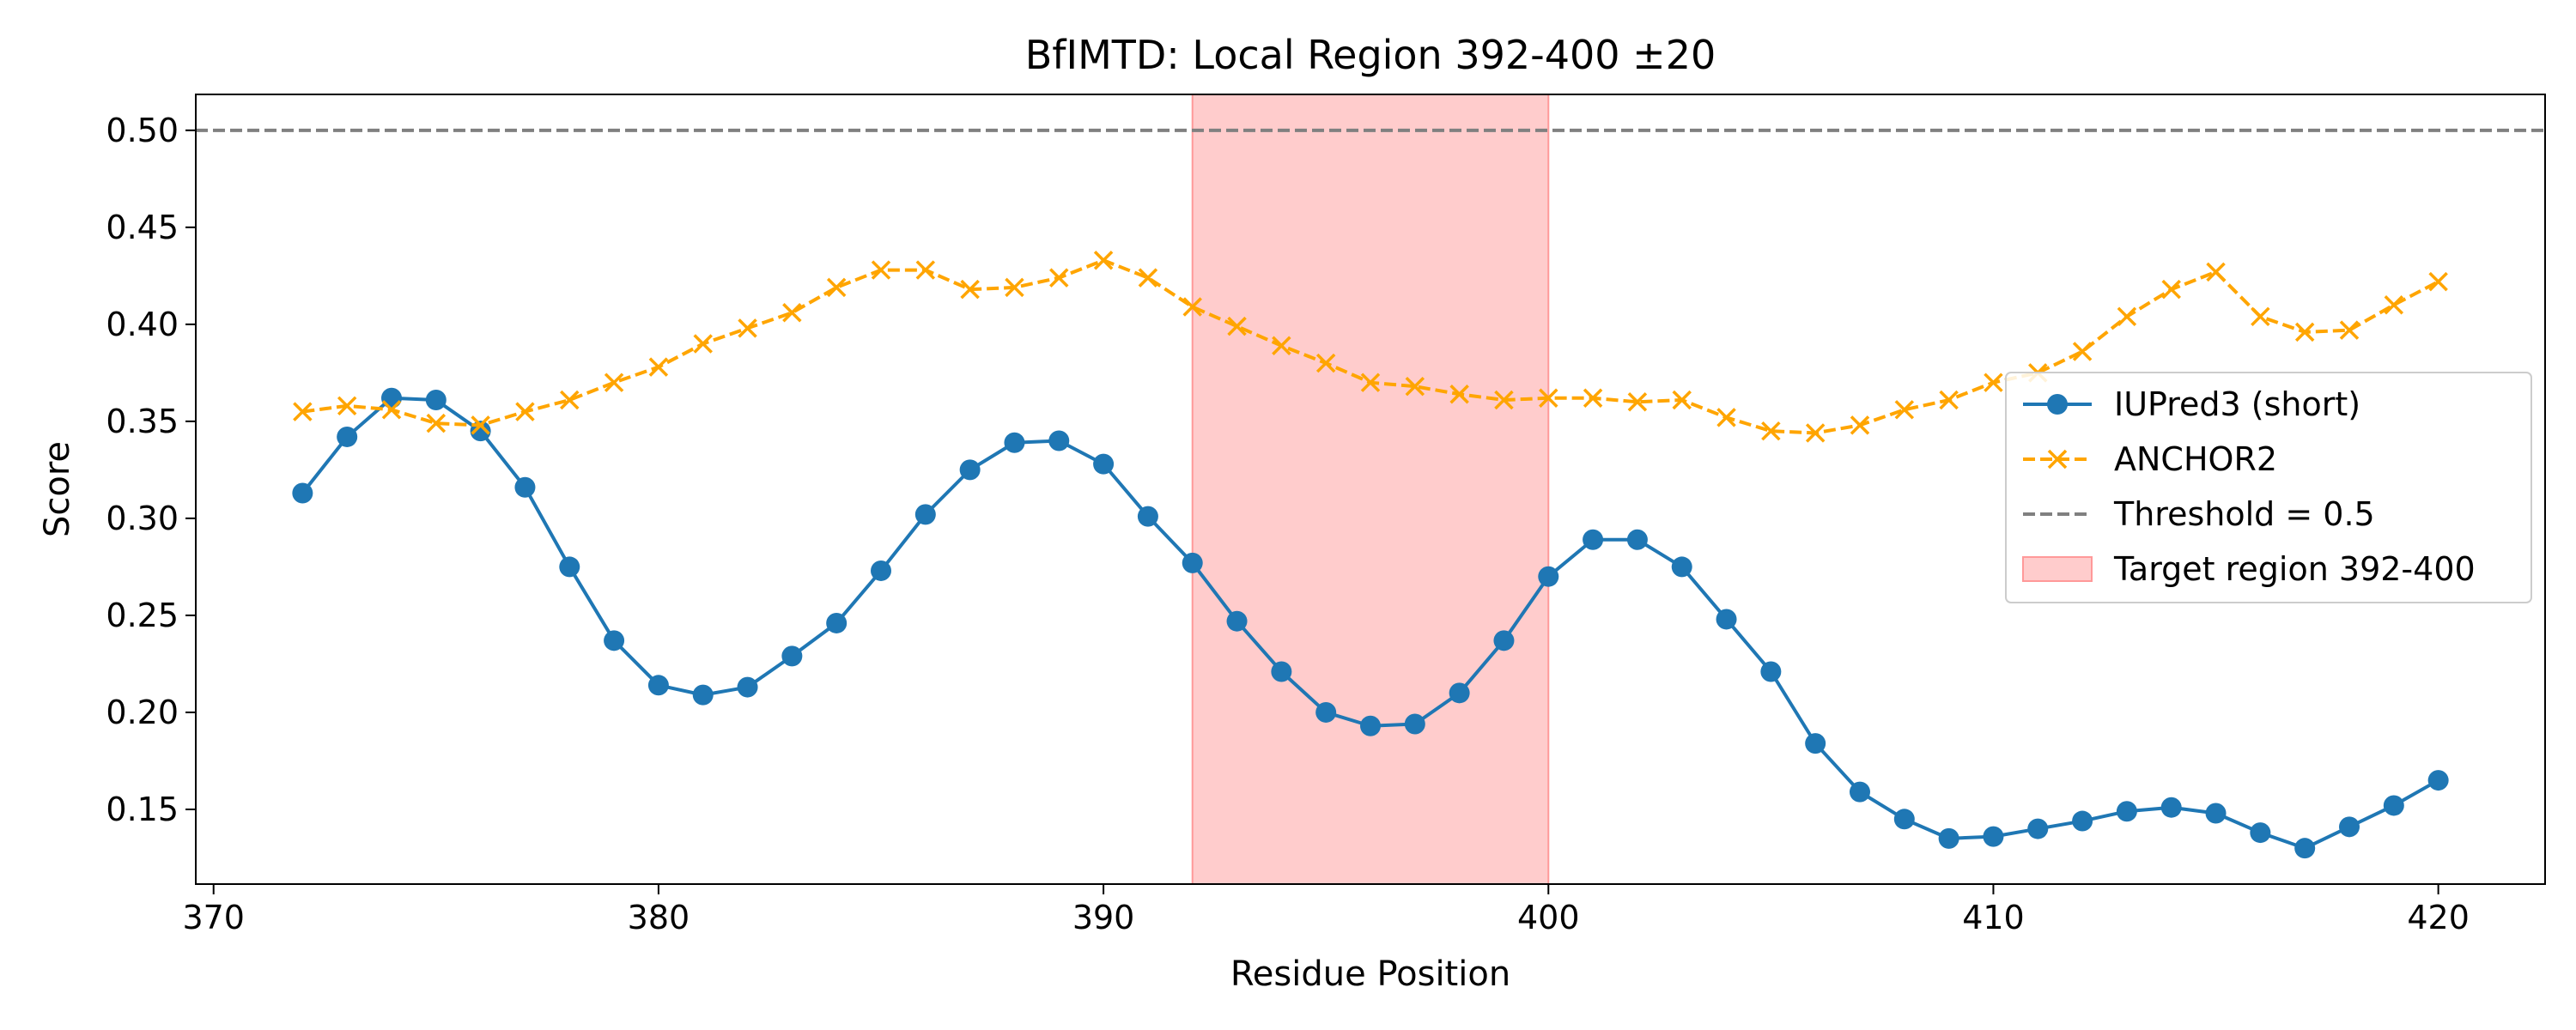 This screenshot has width=2576, height=1030. I want to click on y-tick-label: 0.40, so click(143, 324).